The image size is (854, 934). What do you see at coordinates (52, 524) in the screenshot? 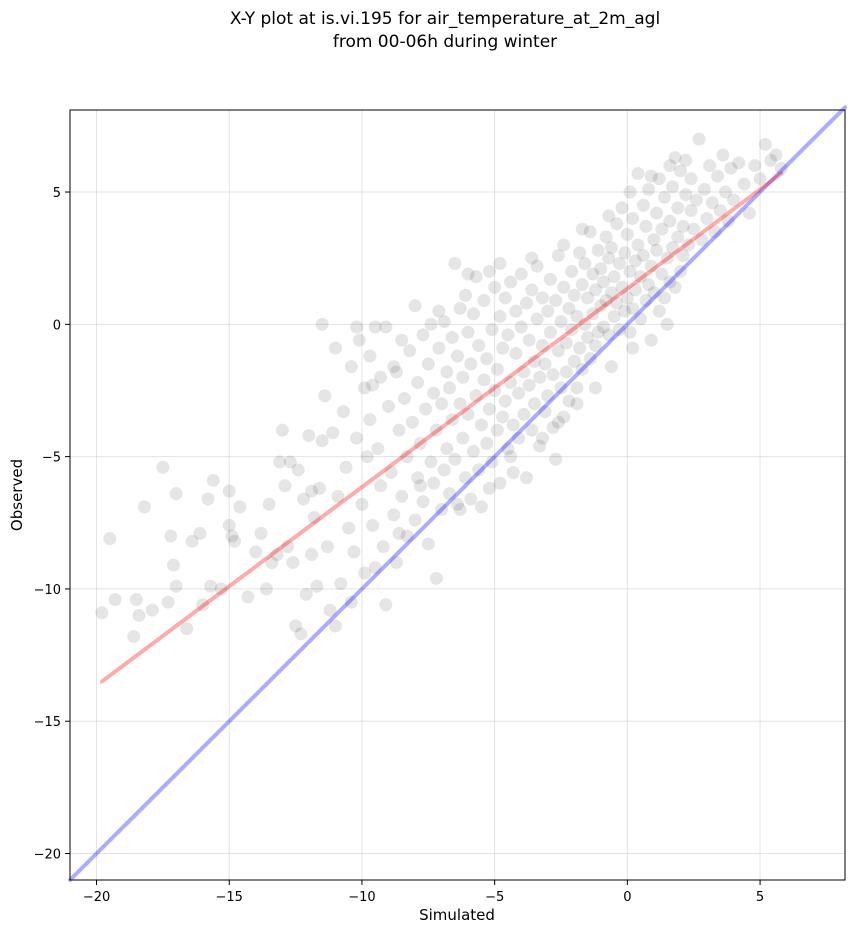
I see `y-axis-ticks: −20 −15 −10 −5 0 5` at bounding box center [52, 524].